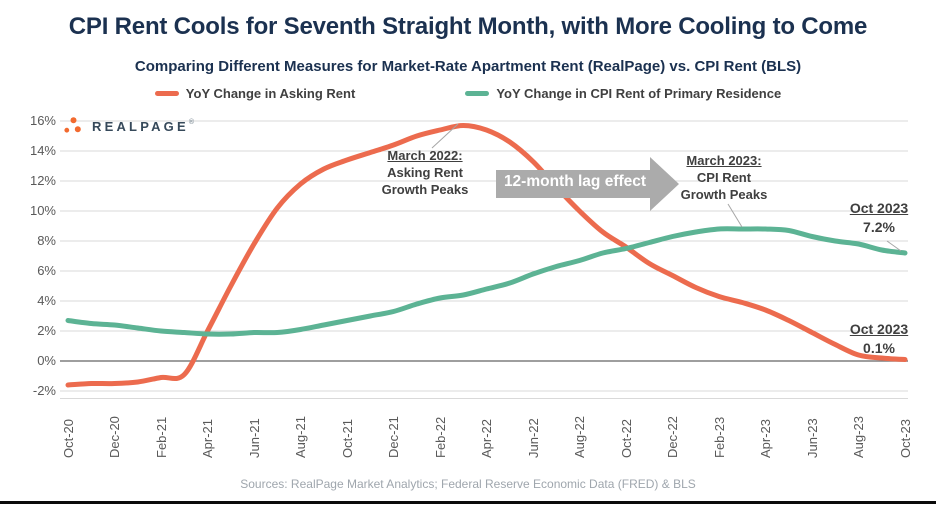 Image resolution: width=936 pixels, height=508 pixels. I want to click on x-tick-label: Oct-20, so click(68, 438).